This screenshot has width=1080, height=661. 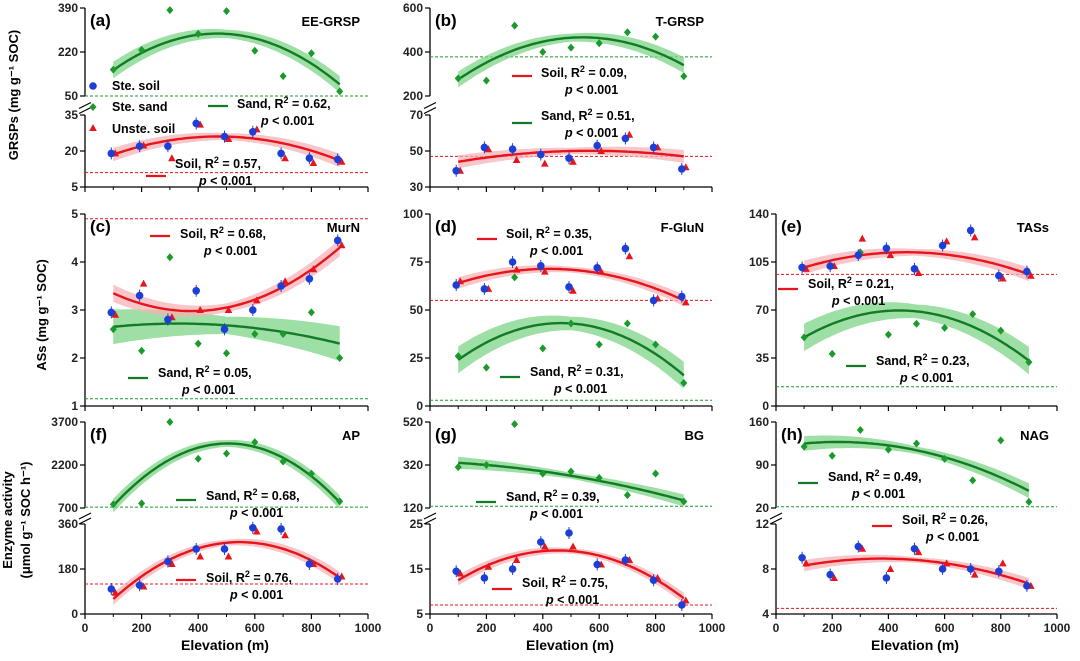 I want to click on panel-h-xtick-label-3: 600, so click(x=945, y=628).